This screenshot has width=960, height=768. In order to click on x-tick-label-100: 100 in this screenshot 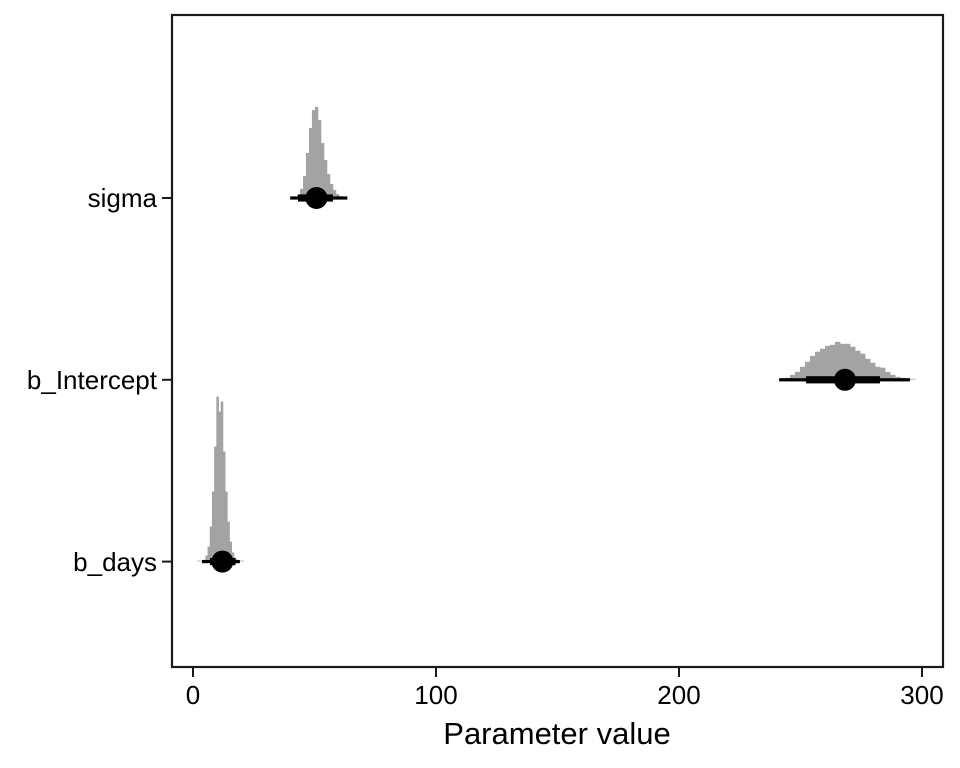, I will do `click(435, 695)`.